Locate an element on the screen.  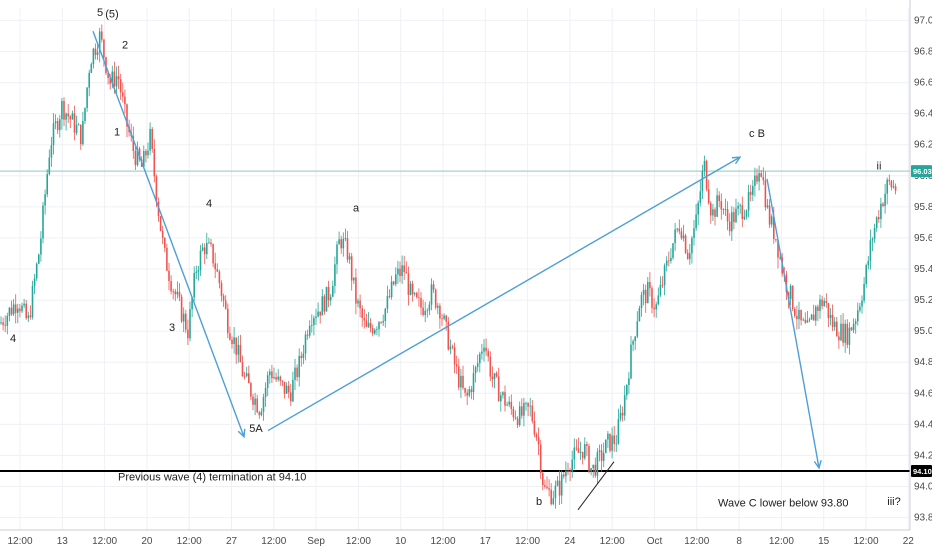
x-tick-label: 15 is located at coordinates (824, 541).